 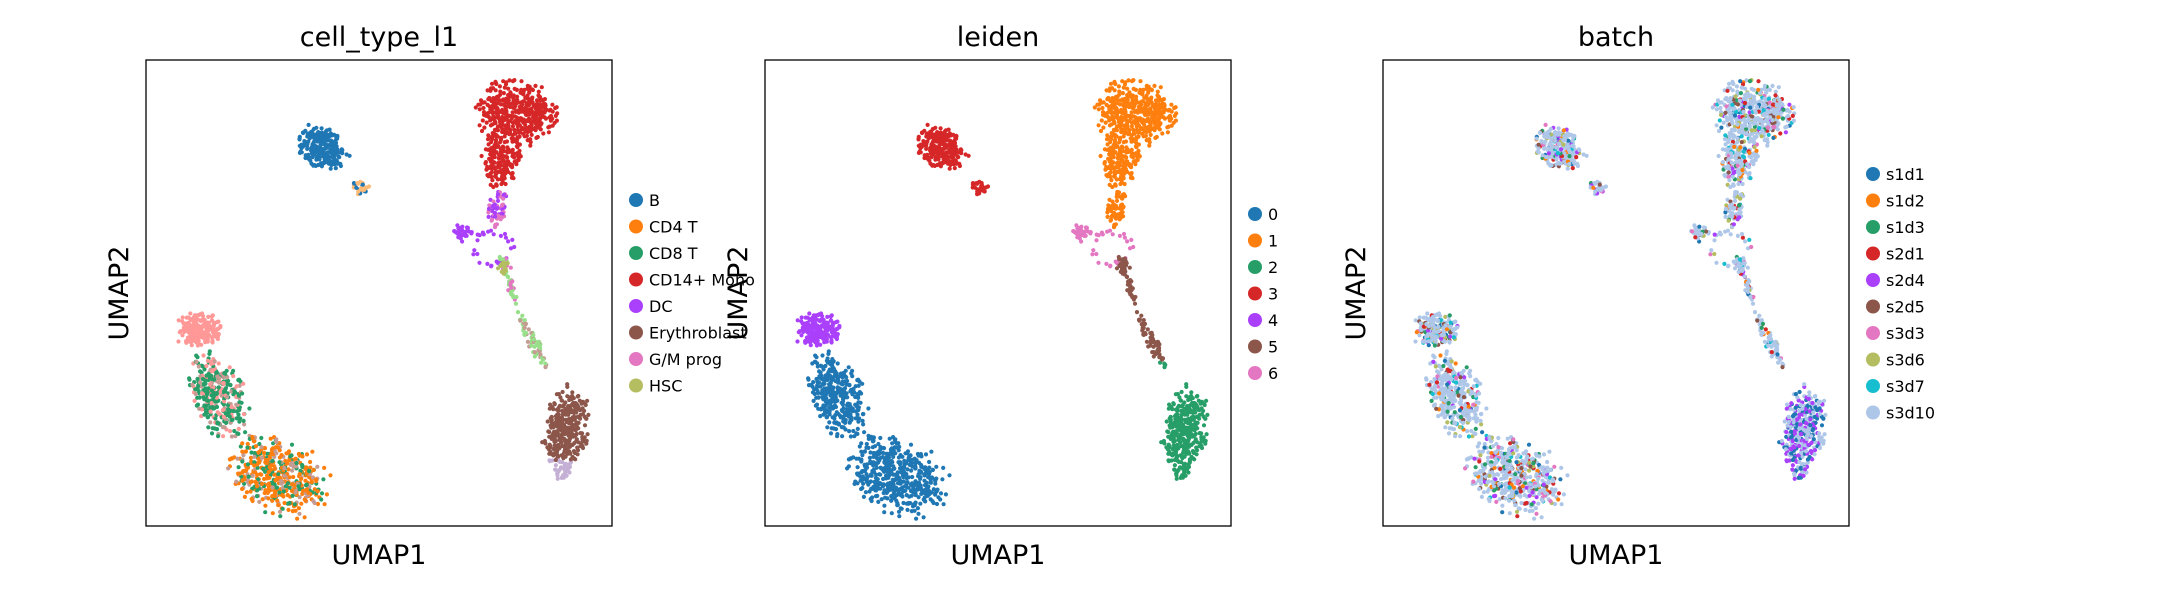 What do you see at coordinates (644, 200) in the screenshot?
I see `legend-entry: B` at bounding box center [644, 200].